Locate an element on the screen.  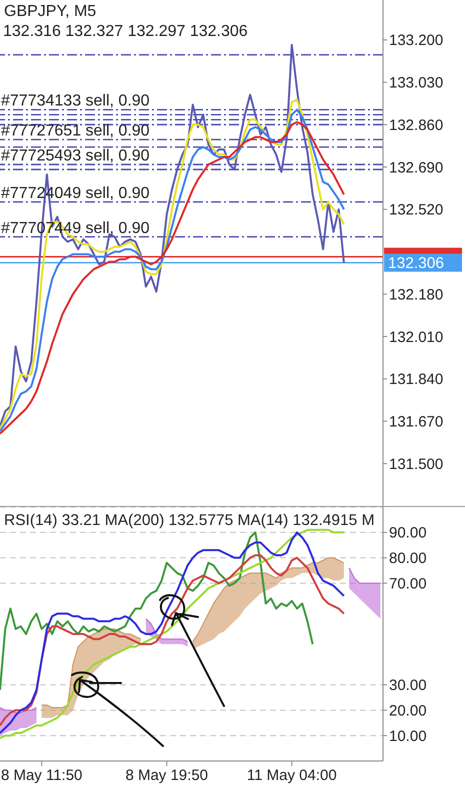
line-series is located at coordinates (157, 611).